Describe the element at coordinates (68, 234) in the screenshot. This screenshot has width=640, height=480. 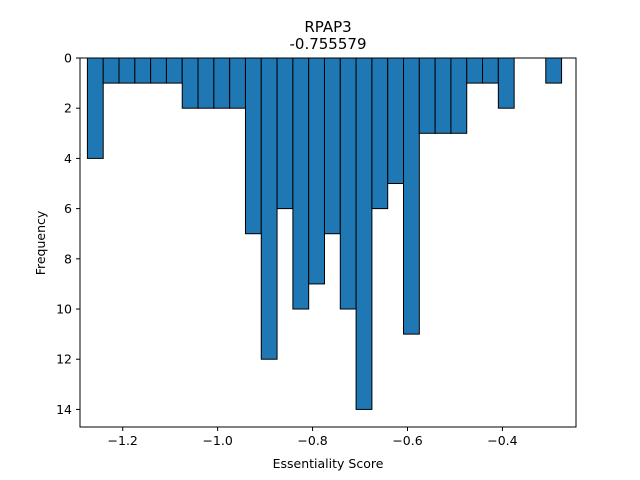
I see `y-axis-ticks: 0 2 4 6 8 10 12 14` at that location.